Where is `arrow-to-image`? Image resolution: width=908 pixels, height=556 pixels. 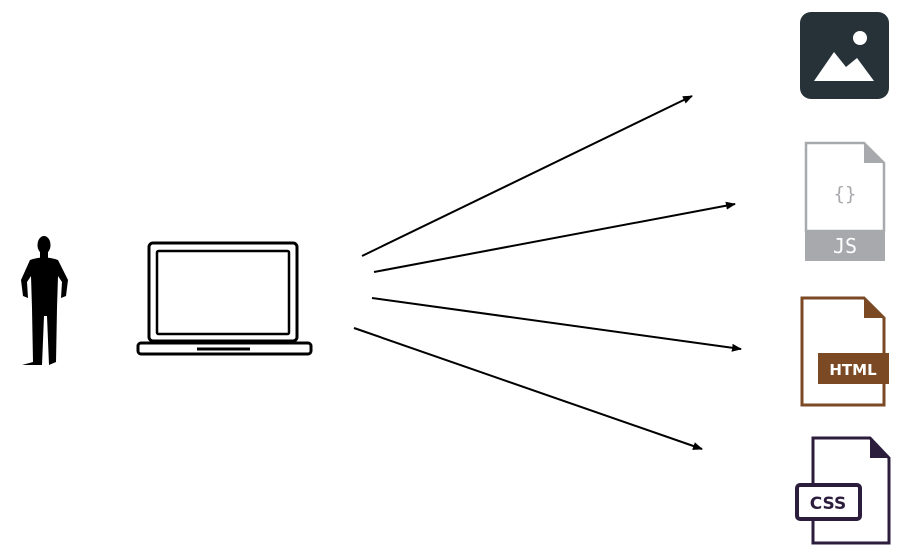 arrow-to-image is located at coordinates (527, 176).